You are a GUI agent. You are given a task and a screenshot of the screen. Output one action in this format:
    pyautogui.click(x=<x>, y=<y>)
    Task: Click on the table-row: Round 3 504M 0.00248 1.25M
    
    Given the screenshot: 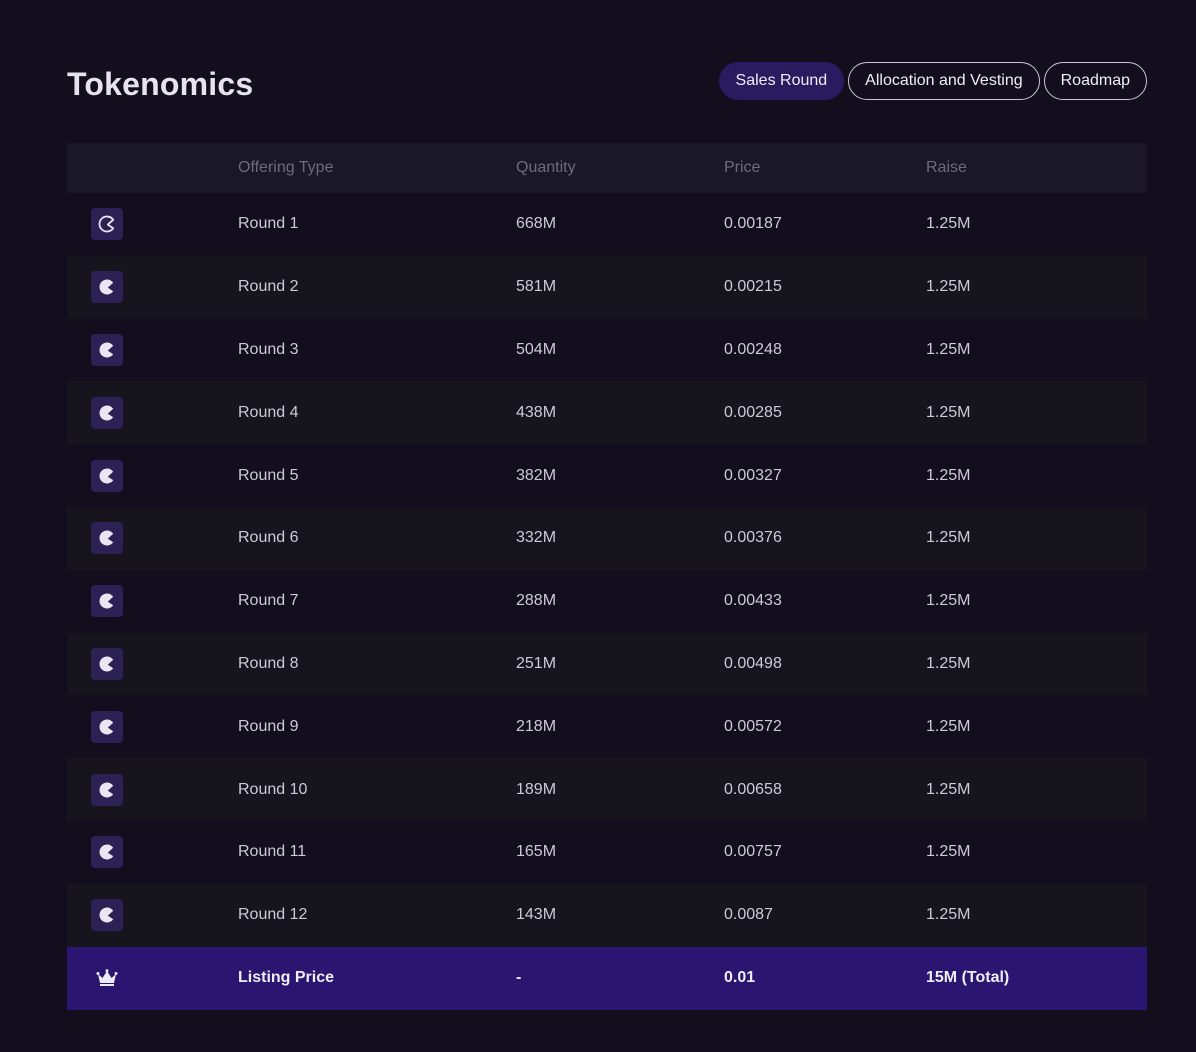 What is the action you would take?
    pyautogui.click(x=607, y=350)
    